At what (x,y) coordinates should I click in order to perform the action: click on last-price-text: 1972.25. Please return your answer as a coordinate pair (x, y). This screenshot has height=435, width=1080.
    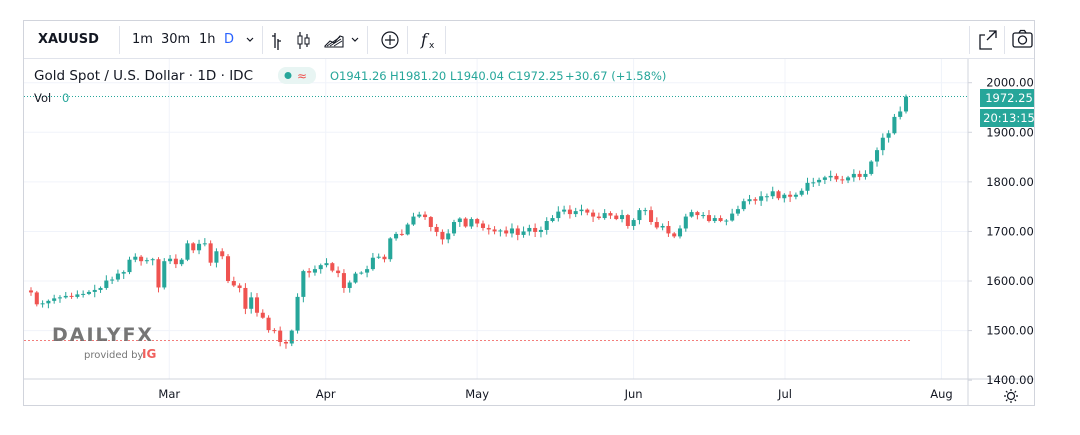
    Looking at the image, I should click on (1009, 98).